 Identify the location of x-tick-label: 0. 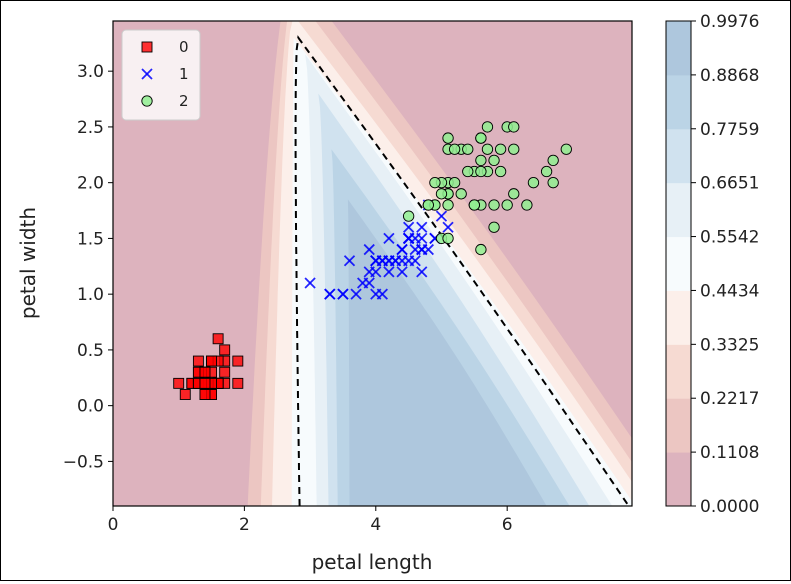
(113, 525).